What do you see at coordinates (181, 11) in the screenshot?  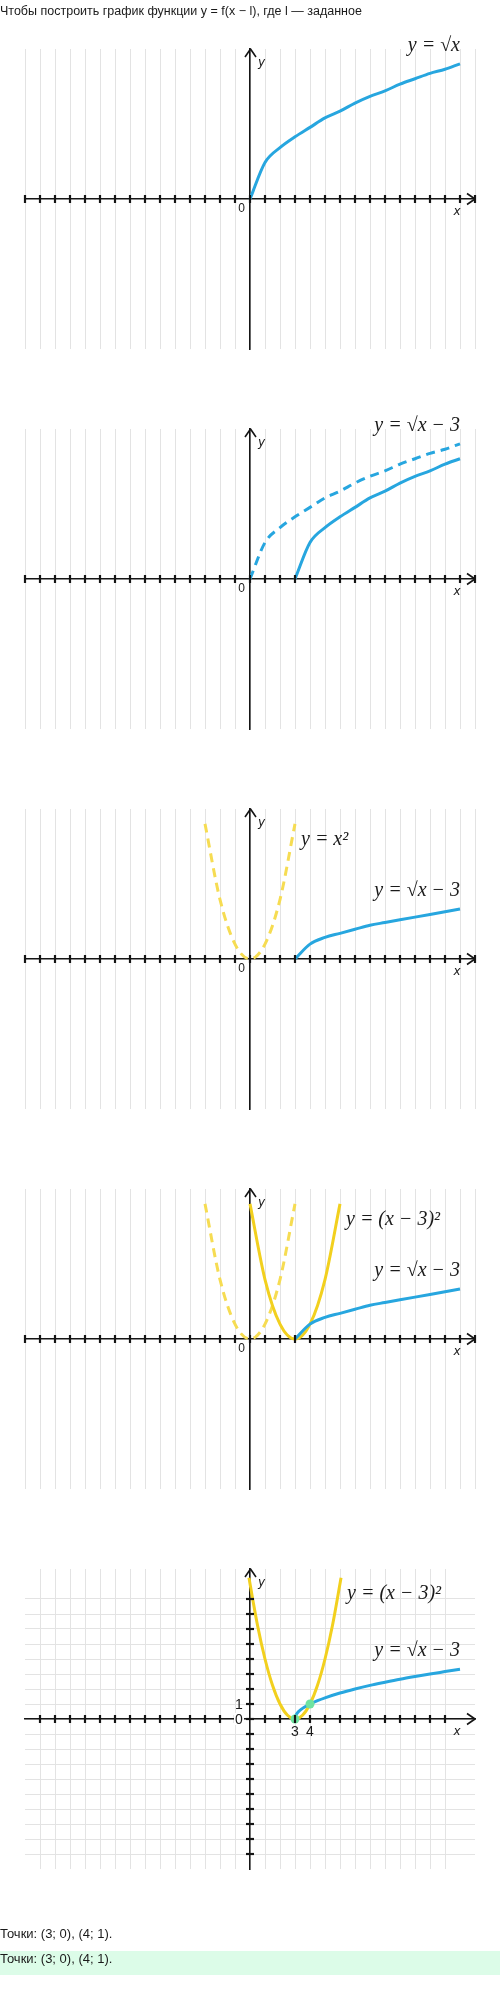 I see `chart-title: Чтобы построить график функции y = f(x − l), где l — заданное` at bounding box center [181, 11].